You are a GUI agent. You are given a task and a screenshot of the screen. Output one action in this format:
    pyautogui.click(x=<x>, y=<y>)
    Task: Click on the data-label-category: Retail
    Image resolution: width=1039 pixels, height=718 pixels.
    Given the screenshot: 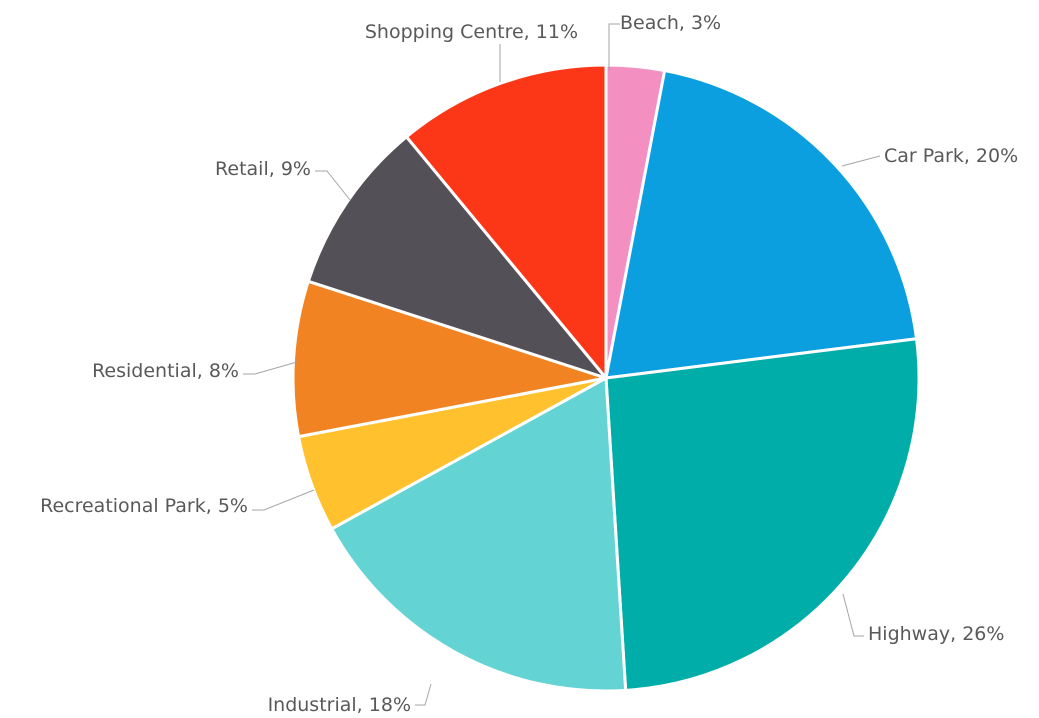 What is the action you would take?
    pyautogui.click(x=242, y=169)
    